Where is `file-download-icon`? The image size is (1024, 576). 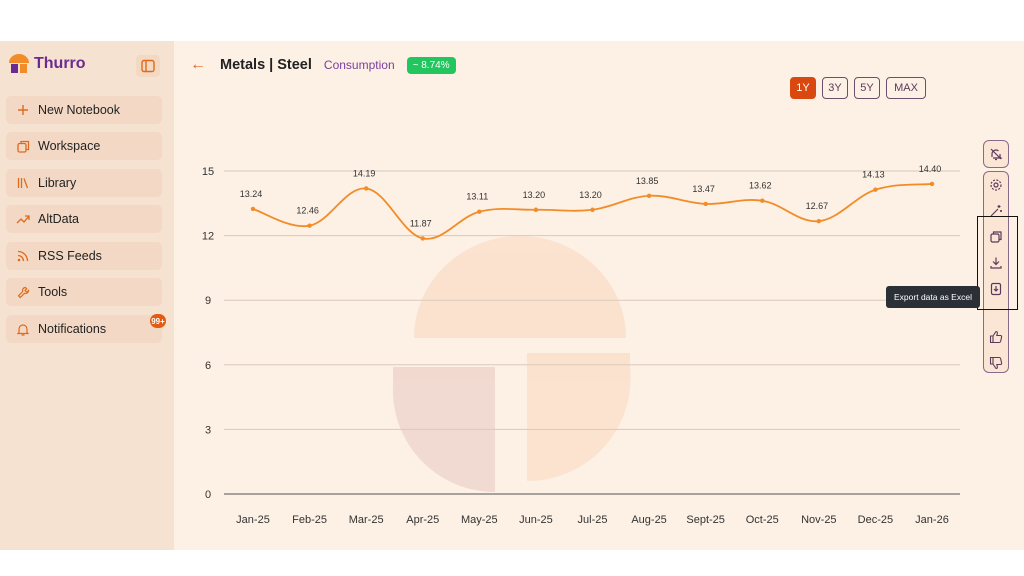
file-download-icon is located at coordinates (996, 289).